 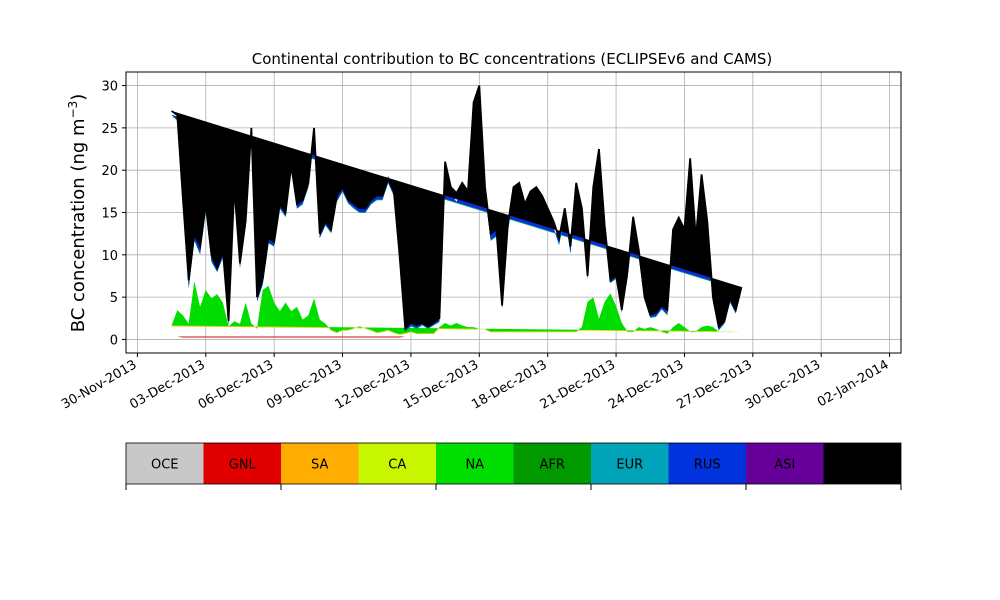 I want to click on legend-swatch-asi, so click(x=785, y=463).